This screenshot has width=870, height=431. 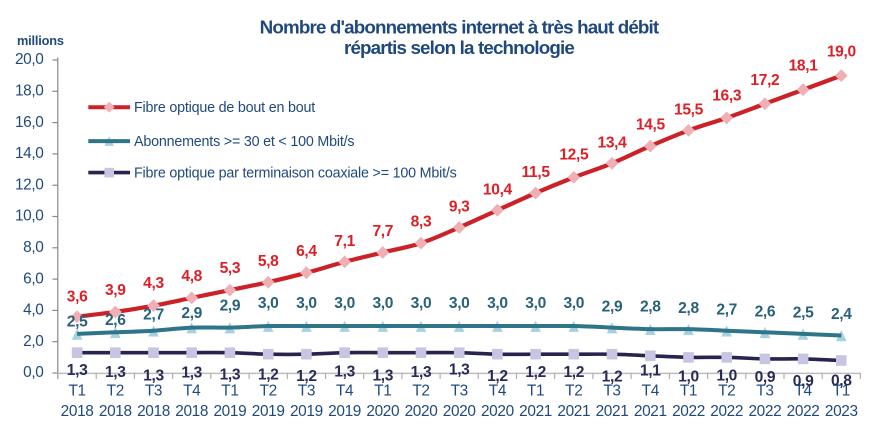 I want to click on svg-text: 18,1, so click(x=804, y=66).